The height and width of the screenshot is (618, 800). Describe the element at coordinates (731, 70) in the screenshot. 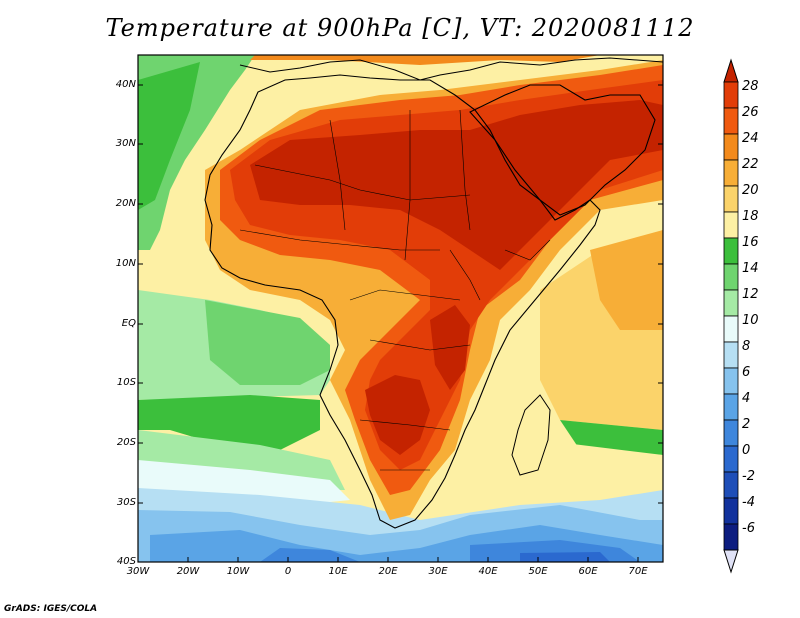

I see `colorbar-top-arrow` at that location.